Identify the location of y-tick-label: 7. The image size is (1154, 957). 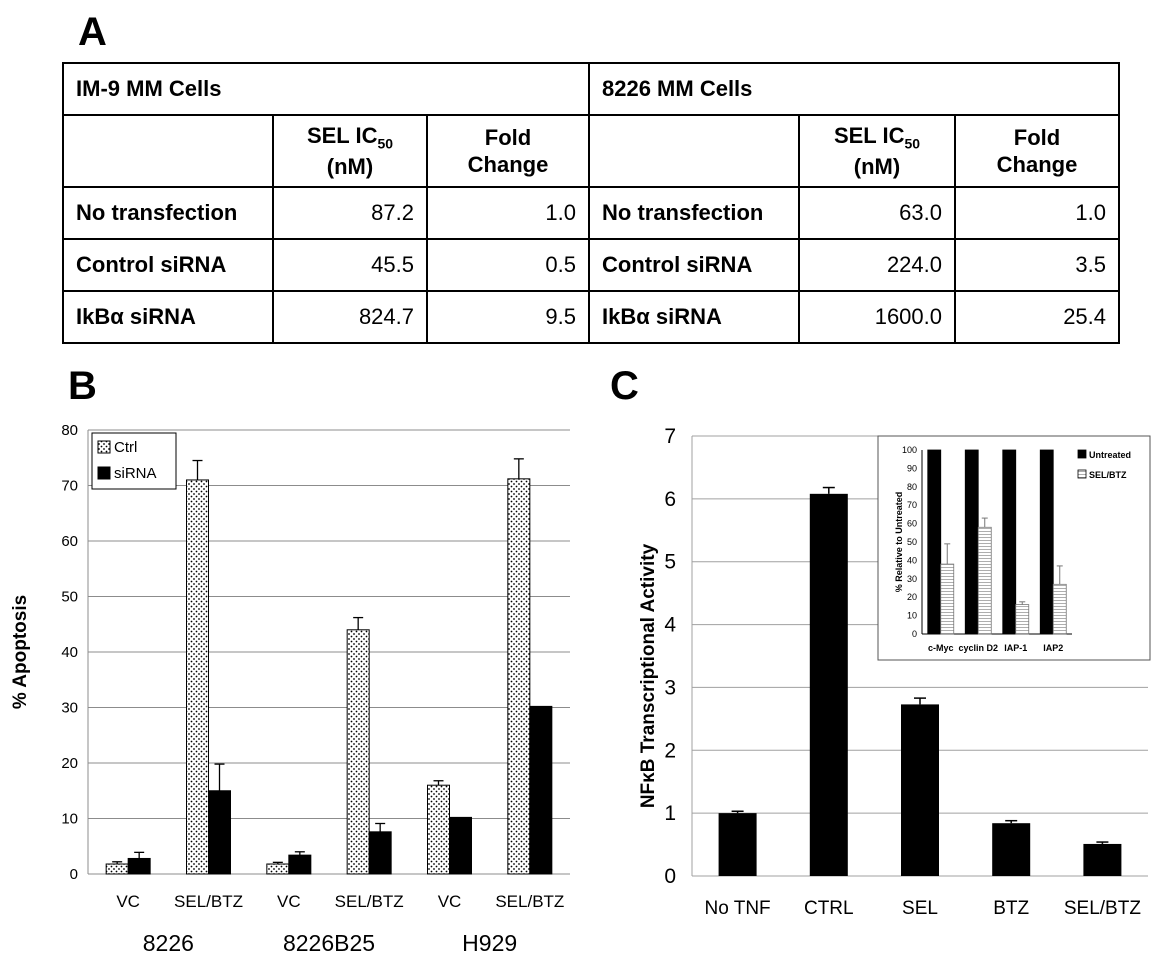
(670, 436).